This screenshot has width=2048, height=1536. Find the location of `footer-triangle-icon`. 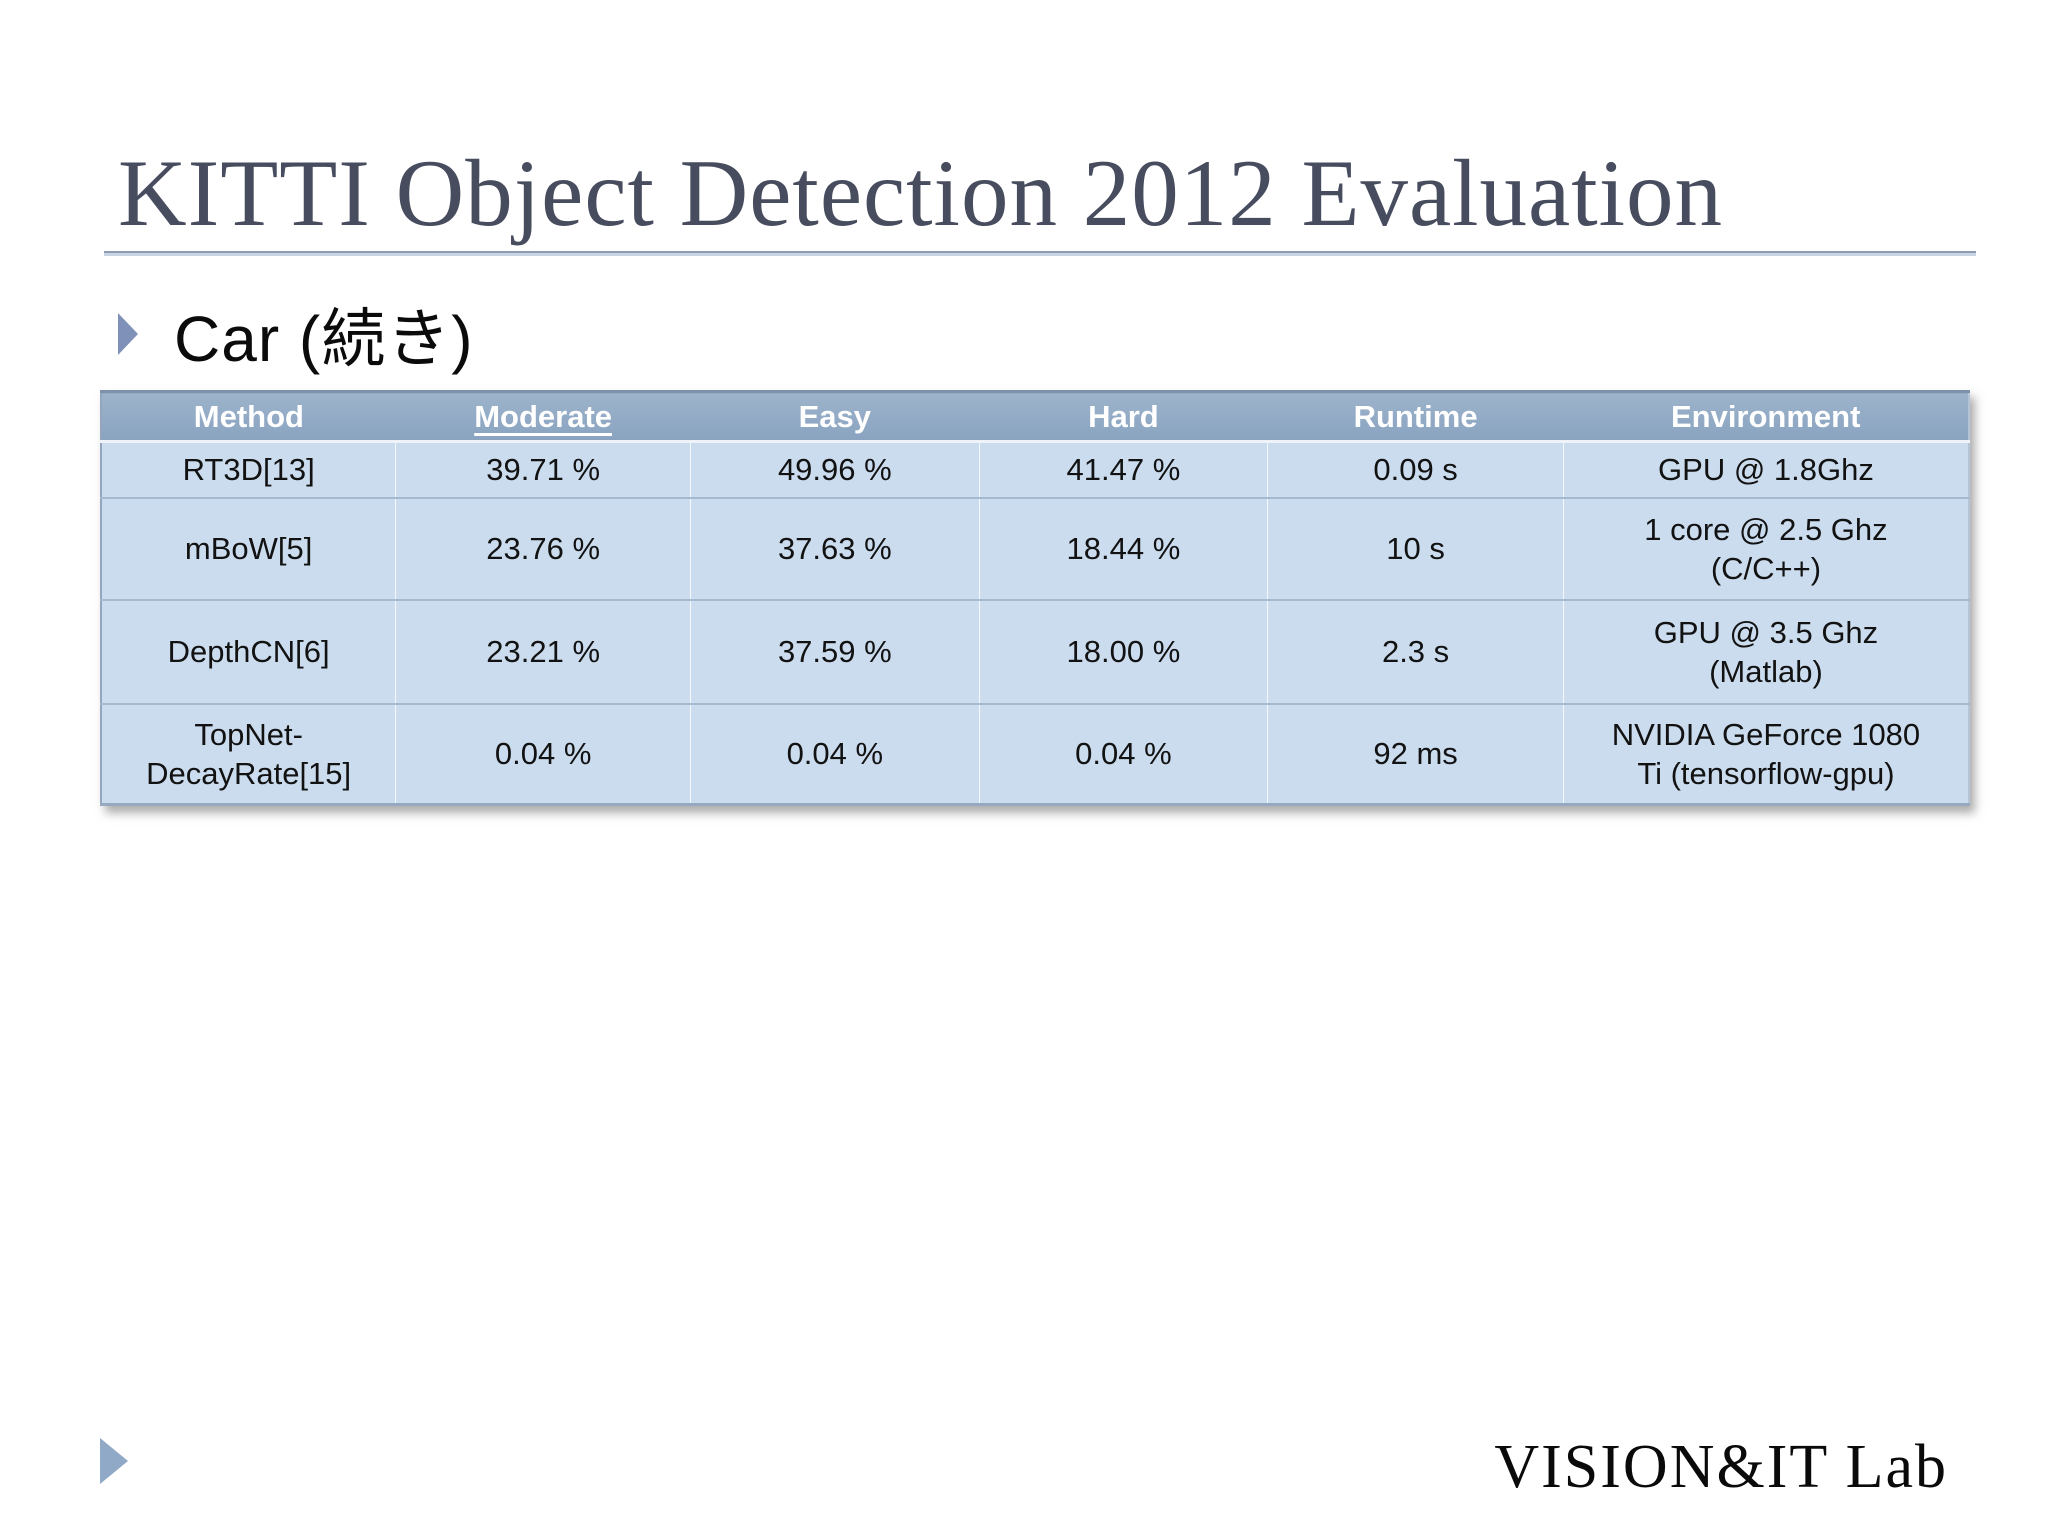

footer-triangle-icon is located at coordinates (114, 1461).